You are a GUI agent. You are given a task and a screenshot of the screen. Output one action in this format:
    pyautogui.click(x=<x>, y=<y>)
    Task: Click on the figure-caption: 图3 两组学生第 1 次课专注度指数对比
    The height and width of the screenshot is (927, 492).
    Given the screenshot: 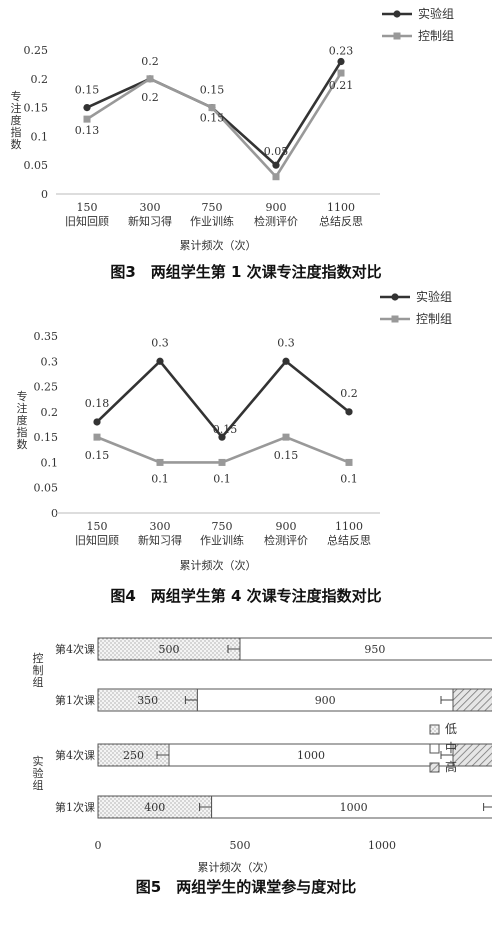 What is the action you would take?
    pyautogui.click(x=245, y=272)
    